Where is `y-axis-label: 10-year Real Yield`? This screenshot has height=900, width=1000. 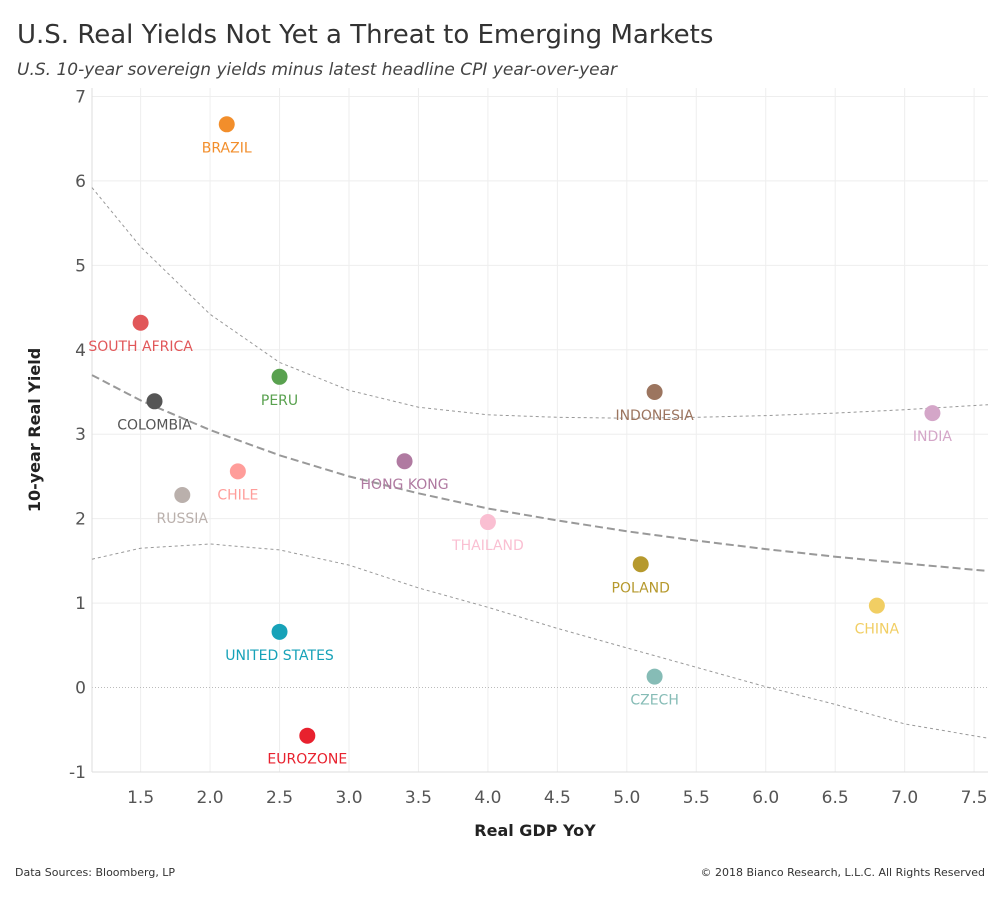
y-axis-label: 10-year Real Yield is located at coordinates (34, 430).